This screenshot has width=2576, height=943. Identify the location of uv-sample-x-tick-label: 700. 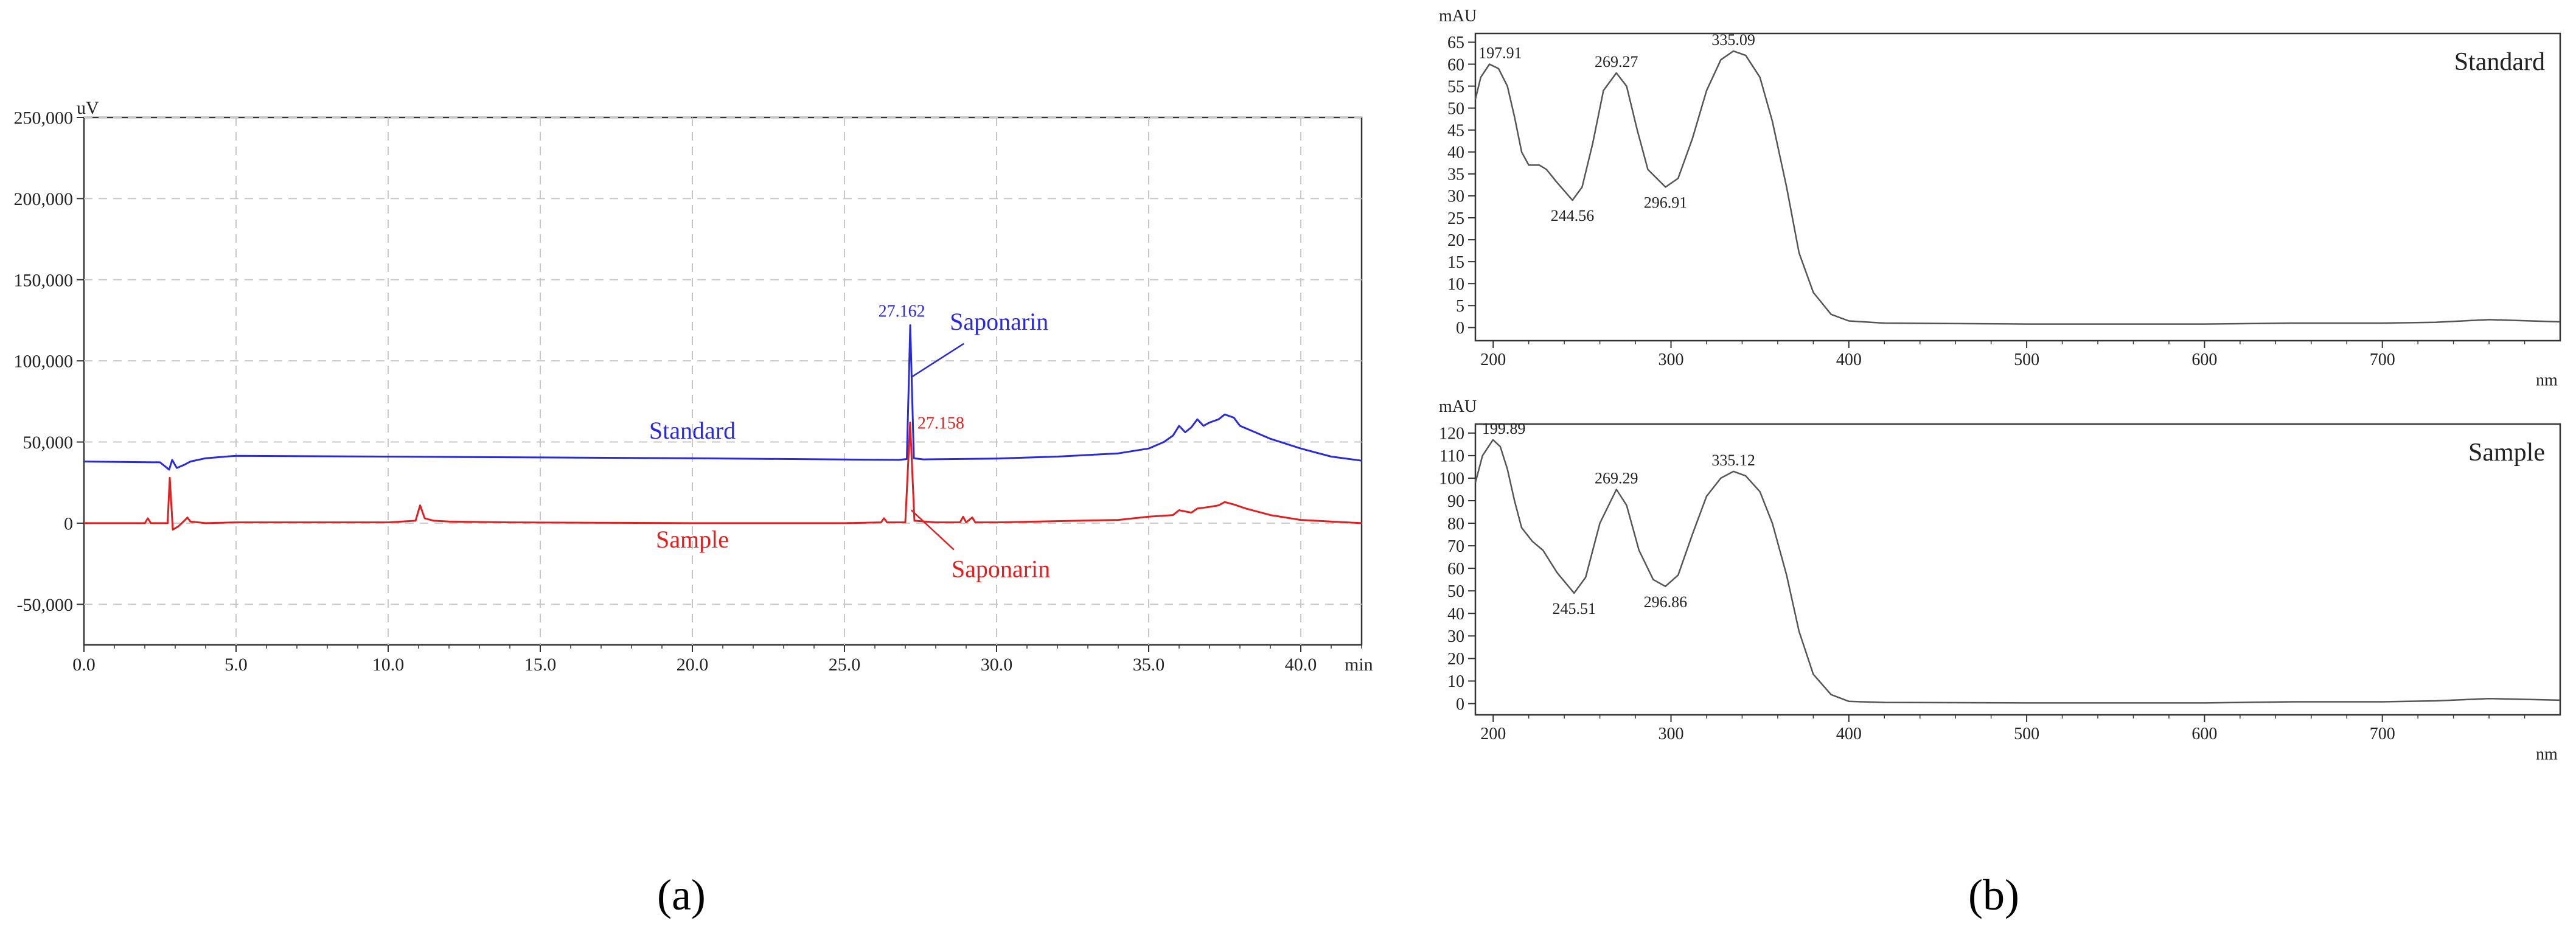
(2382, 734).